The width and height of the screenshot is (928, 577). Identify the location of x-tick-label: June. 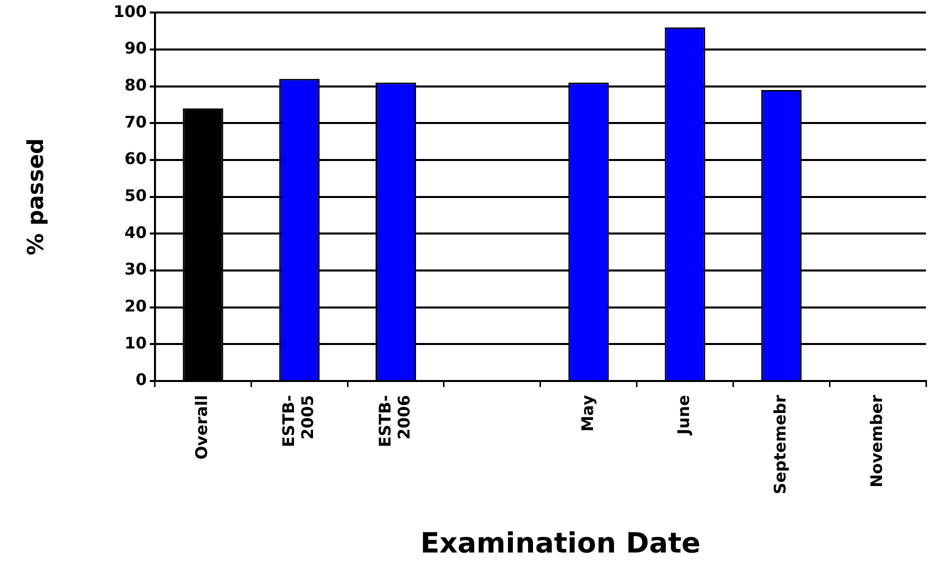
(684, 415).